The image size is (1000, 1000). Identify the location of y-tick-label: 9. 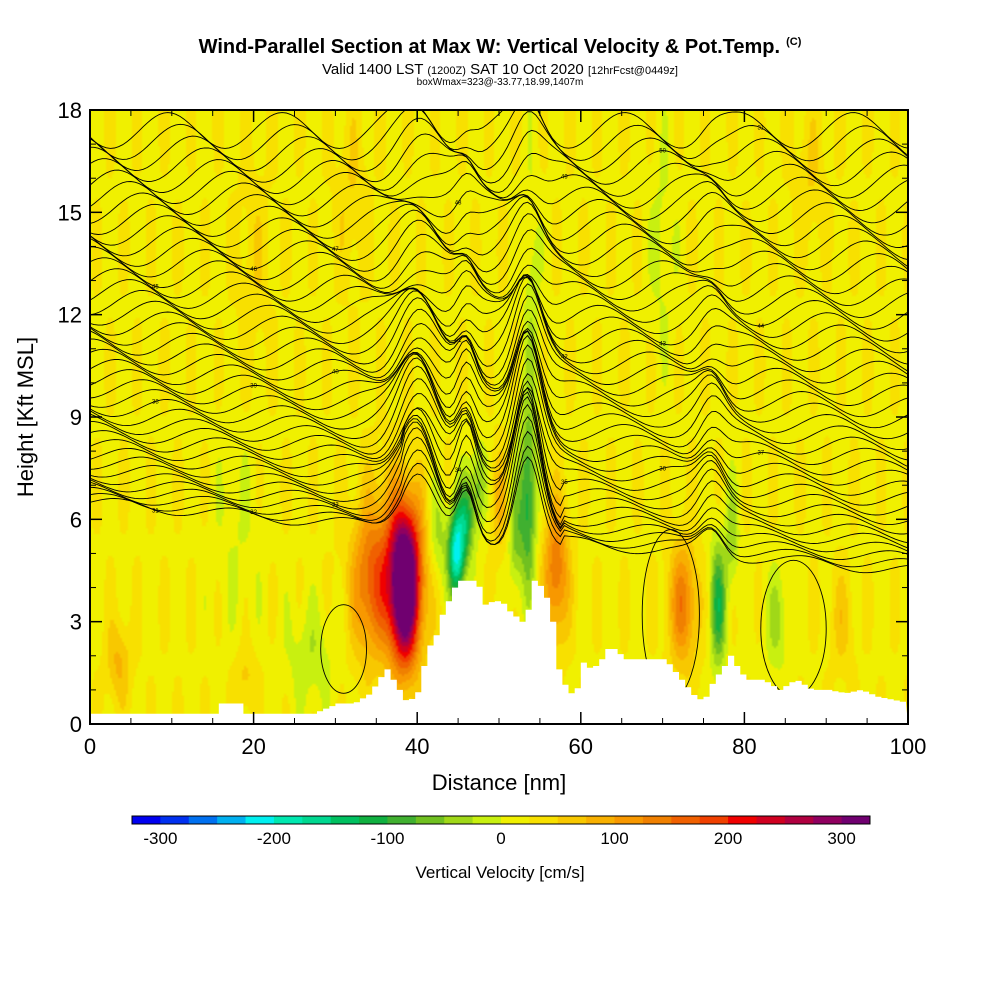
(76, 417).